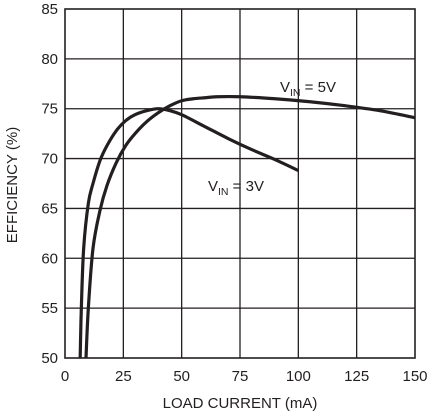  I want to click on x-tick-label: 50, so click(181, 376).